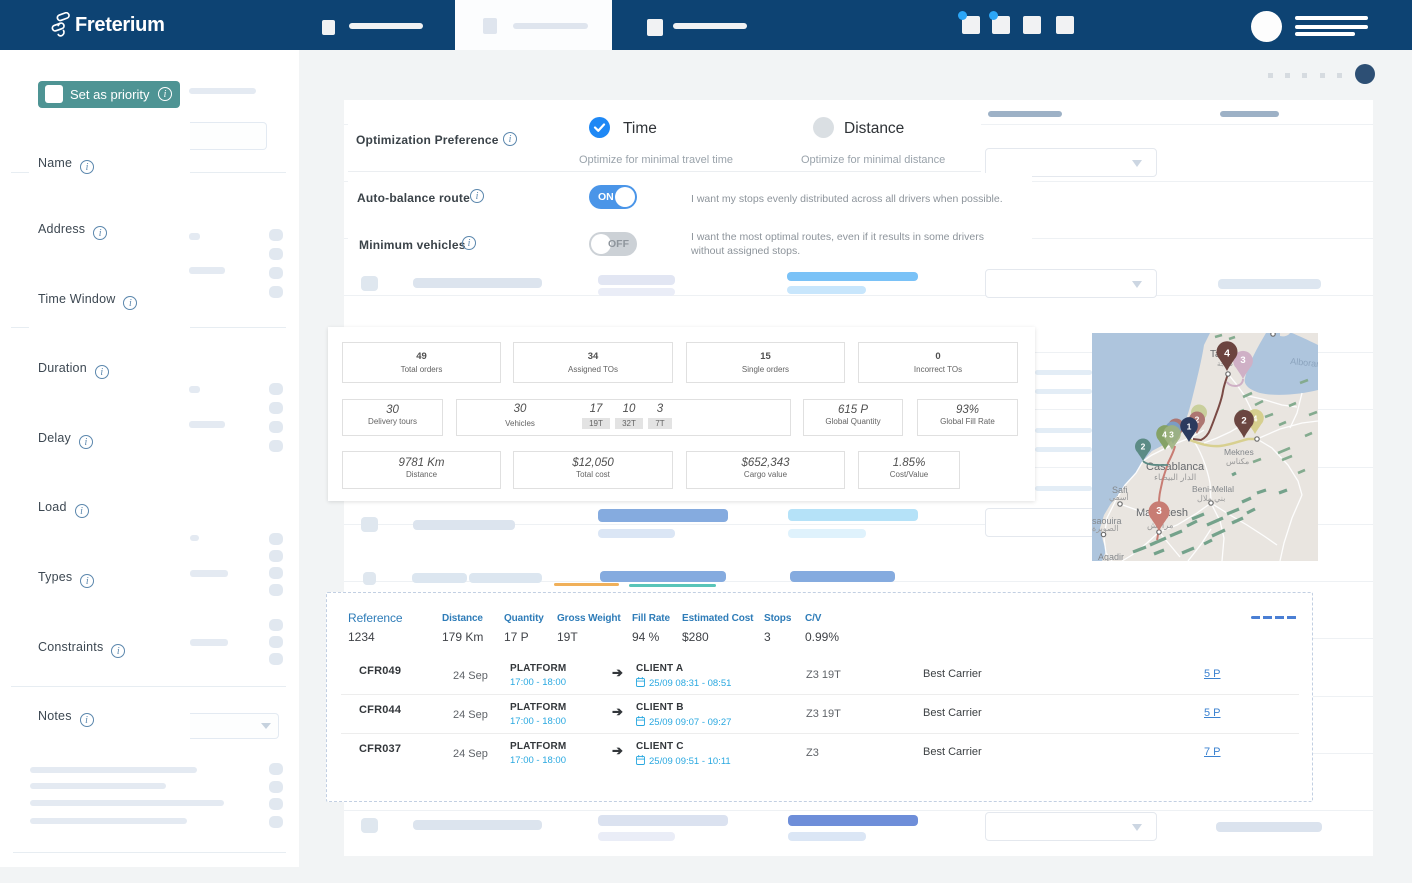 The width and height of the screenshot is (1412, 883). Describe the element at coordinates (1304, 362) in the screenshot. I see `svg-text: Alboran` at that location.